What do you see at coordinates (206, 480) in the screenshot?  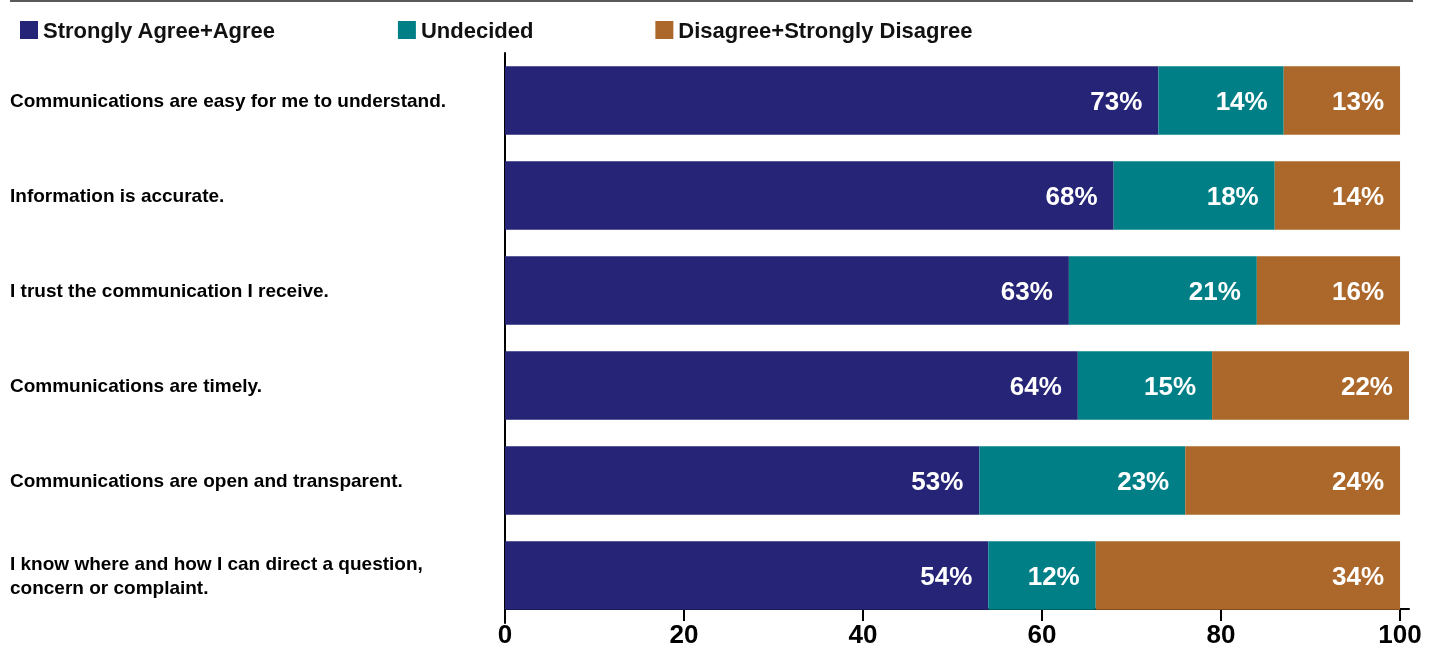 I see `y-tick-label: Communications are open and transparent.` at bounding box center [206, 480].